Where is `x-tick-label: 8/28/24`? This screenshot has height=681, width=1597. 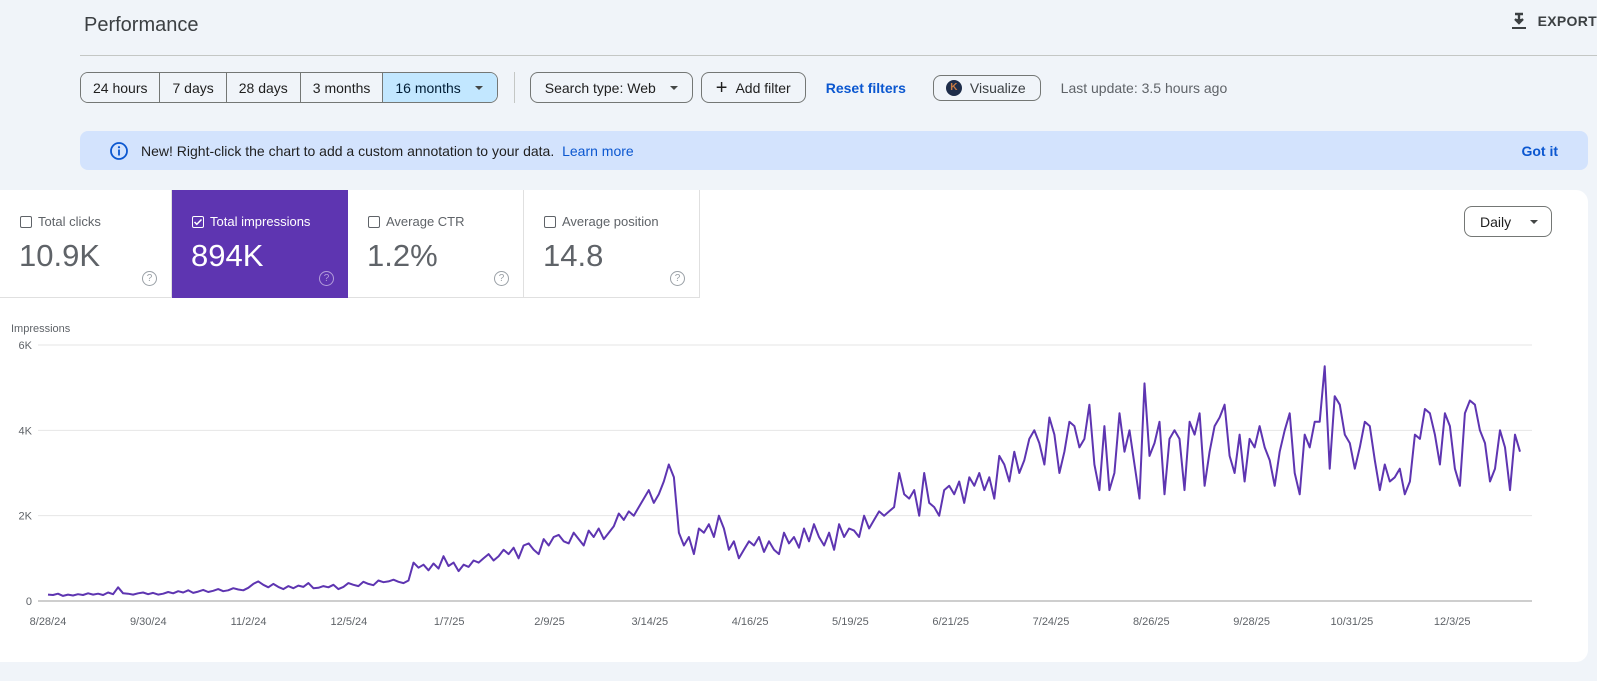 x-tick-label: 8/28/24 is located at coordinates (48, 622).